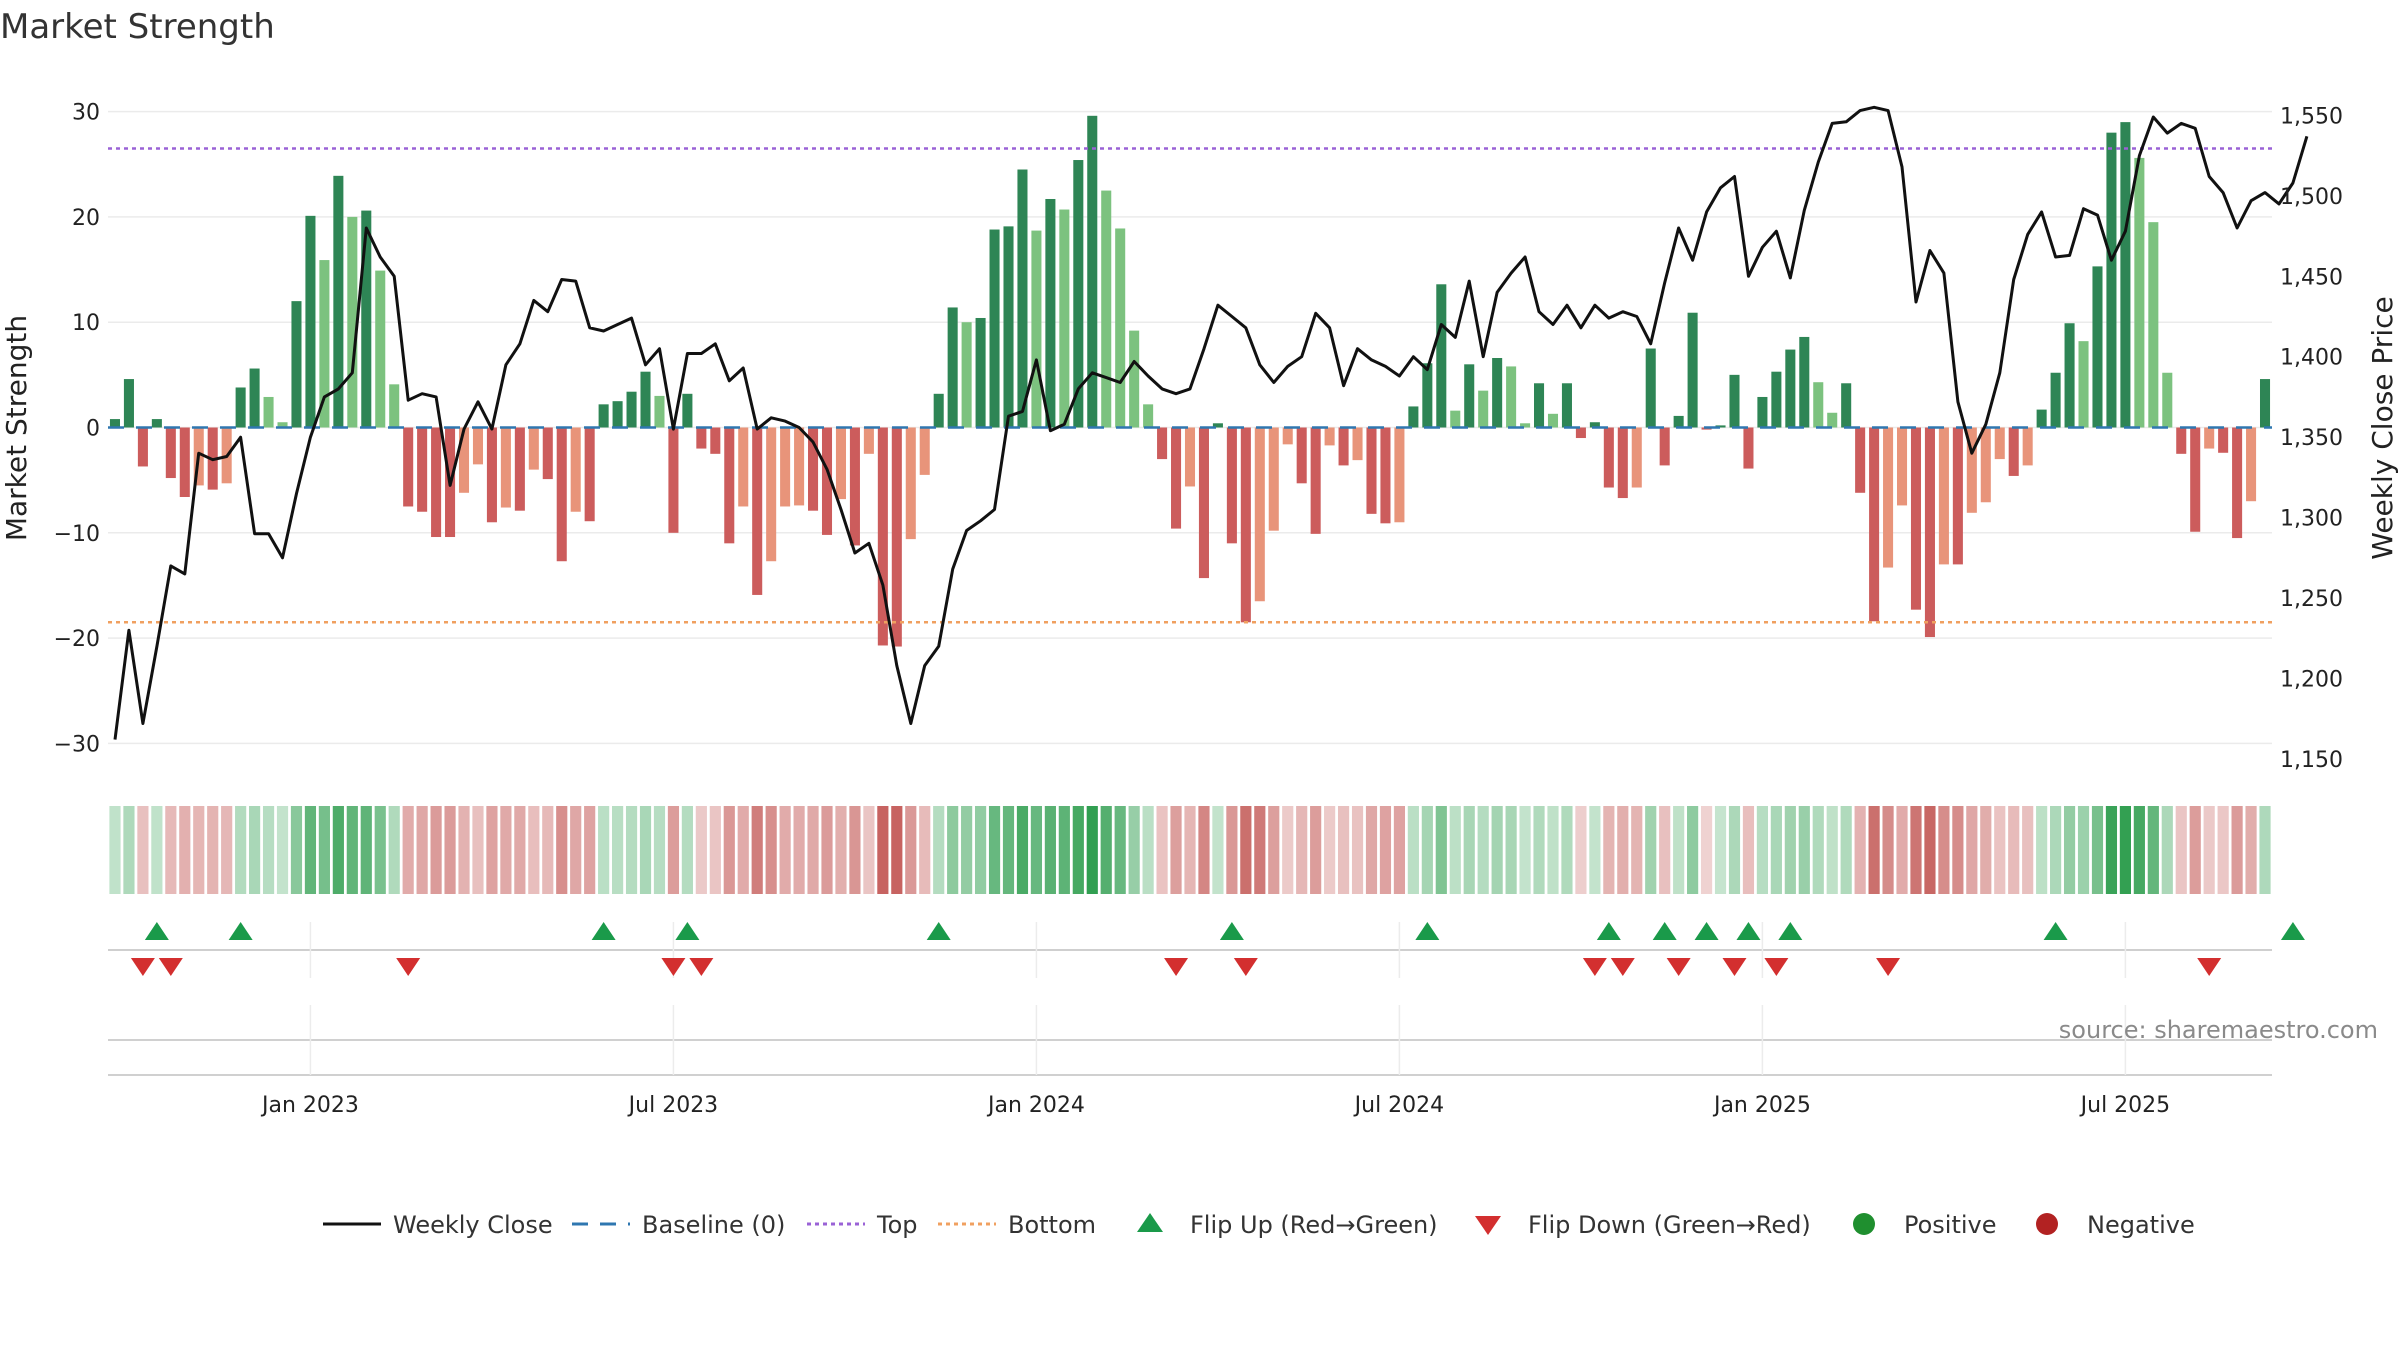  I want to click on y-tick-label: −20, so click(77, 639).